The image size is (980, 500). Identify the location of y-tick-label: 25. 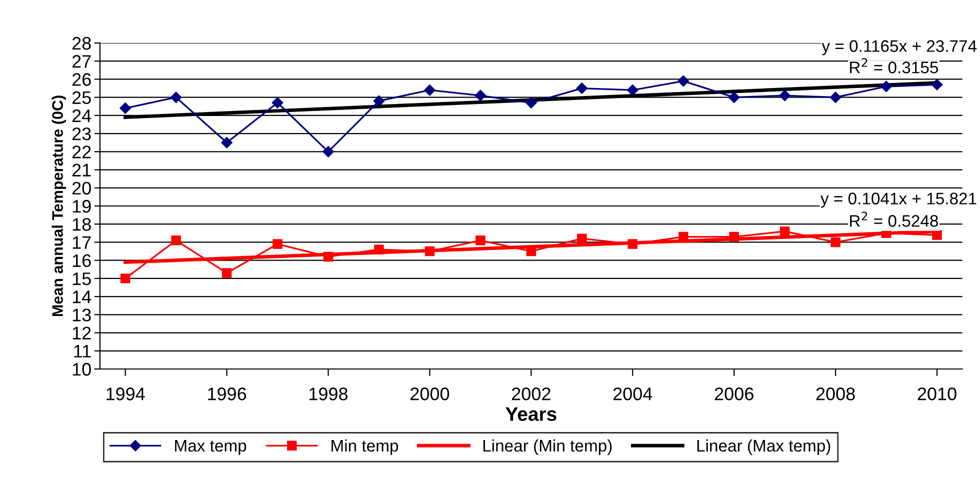
(81, 97).